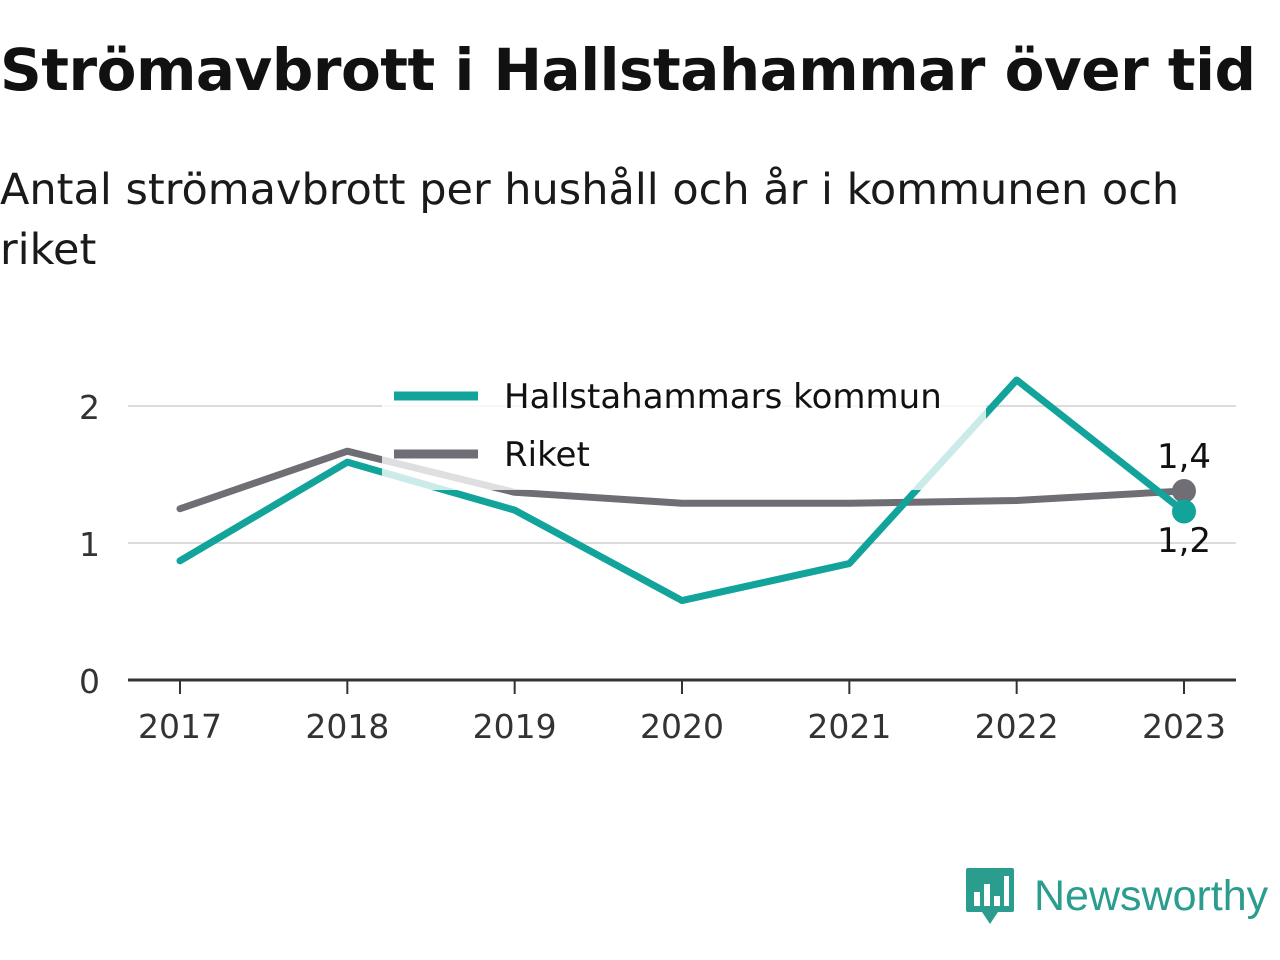 Image resolution: width=1280 pixels, height=960 pixels. What do you see at coordinates (723, 397) in the screenshot?
I see `legend-label: Hallstahammars kommun` at bounding box center [723, 397].